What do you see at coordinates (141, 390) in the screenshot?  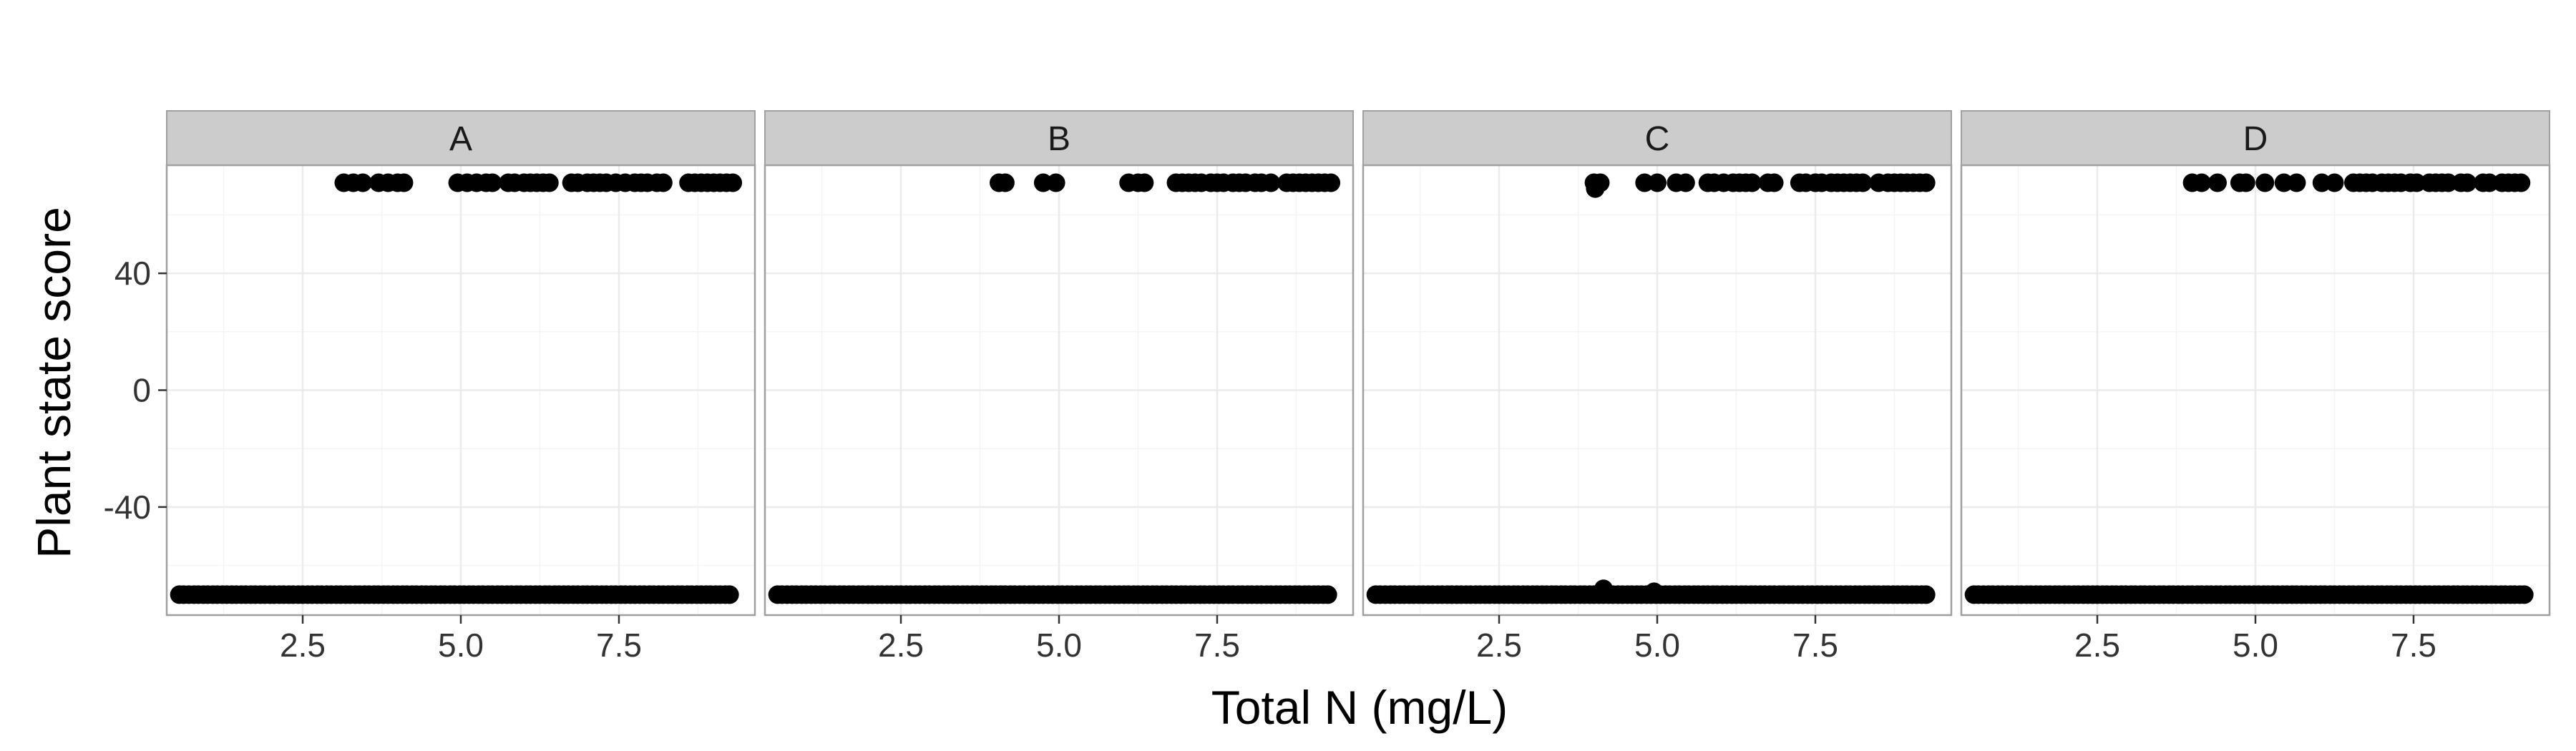 I see `y-tick-label: 0` at bounding box center [141, 390].